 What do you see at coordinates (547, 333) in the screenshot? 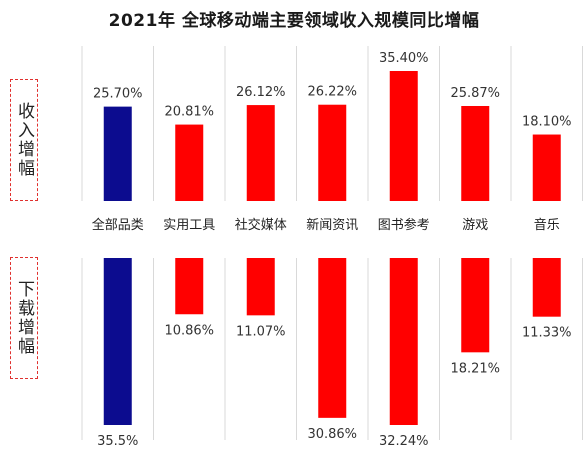
I see `download-value-label: 11.33%` at bounding box center [547, 333].